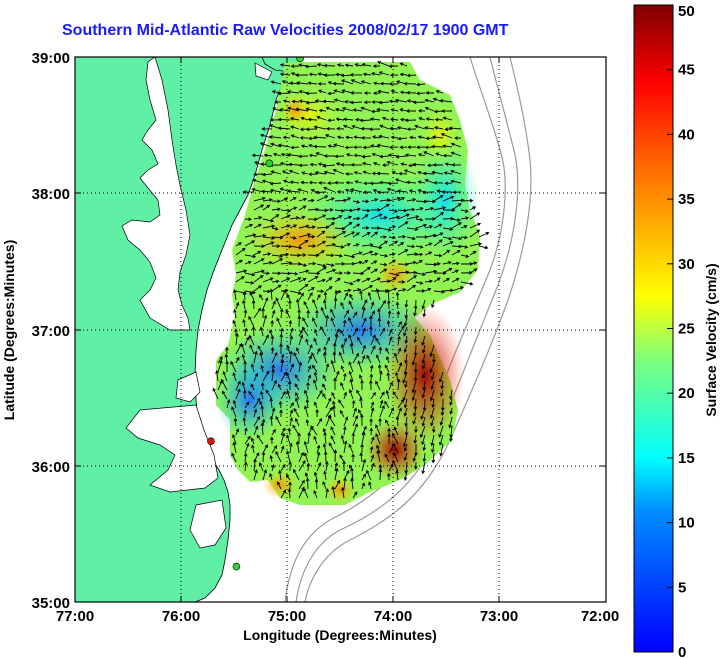 This screenshot has width=724, height=659. I want to click on x-tick-label: 72:00, so click(600, 616).